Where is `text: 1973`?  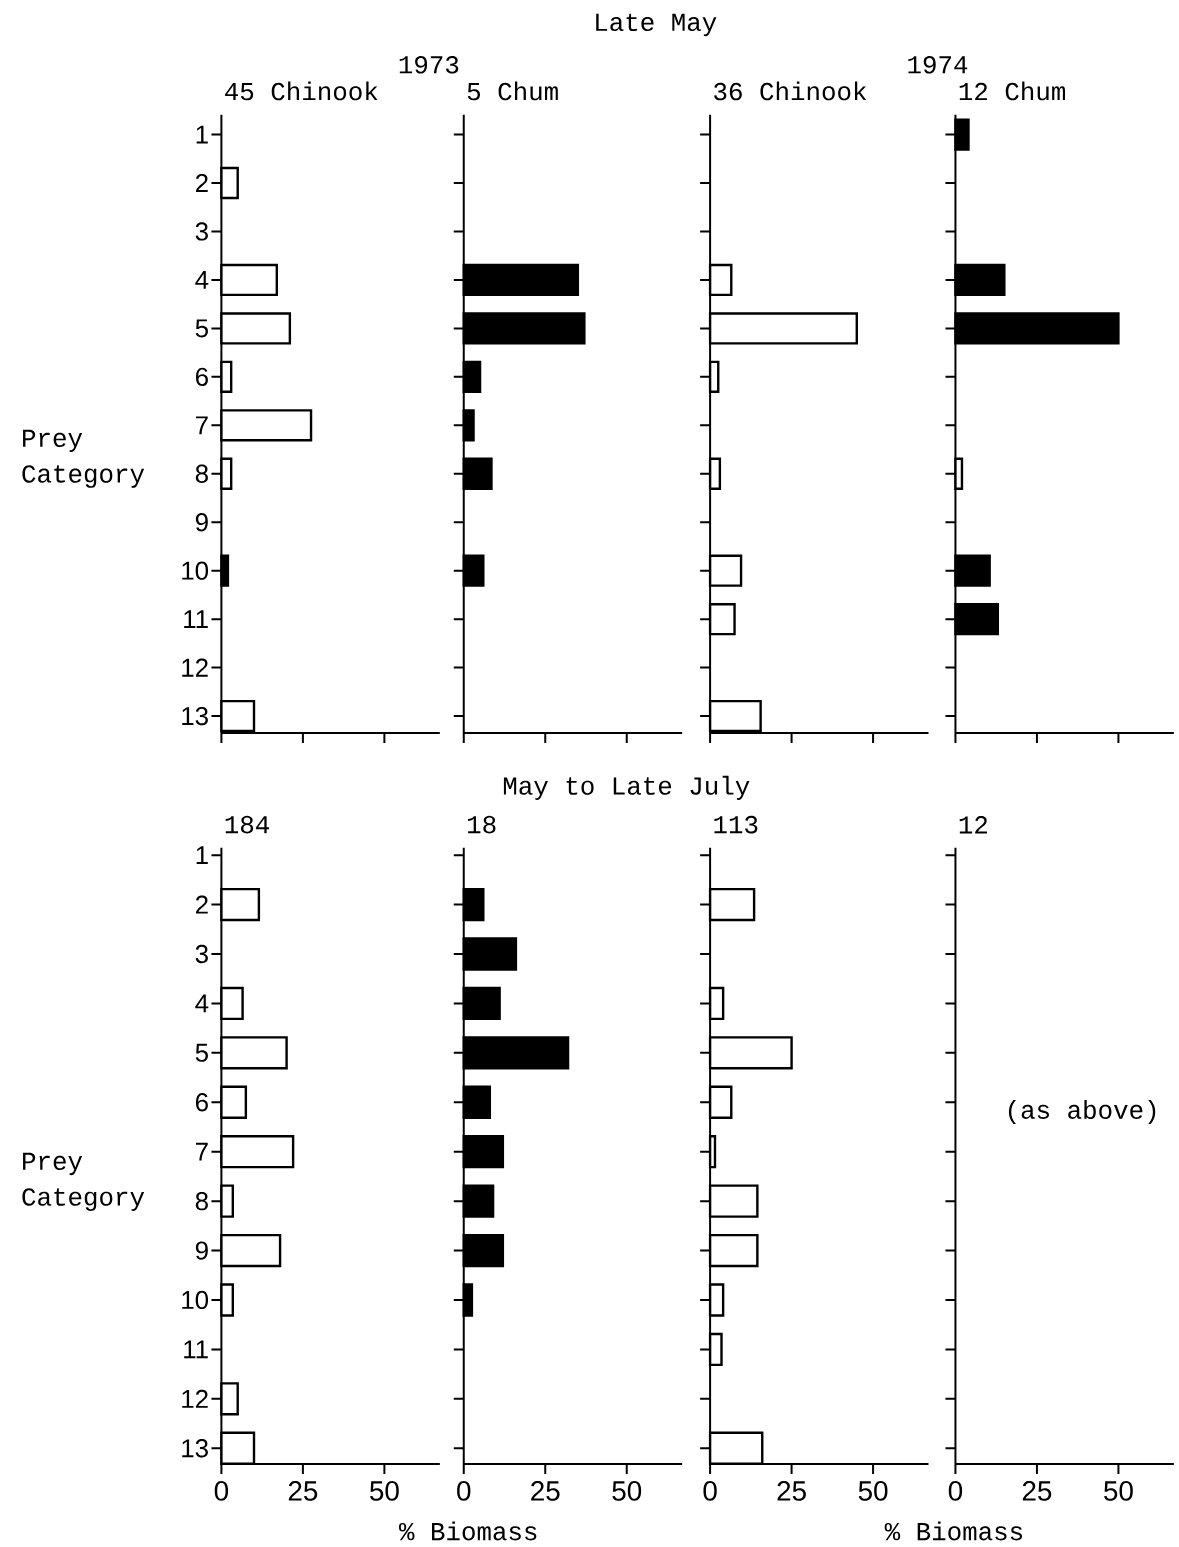
text: 1973 is located at coordinates (429, 65).